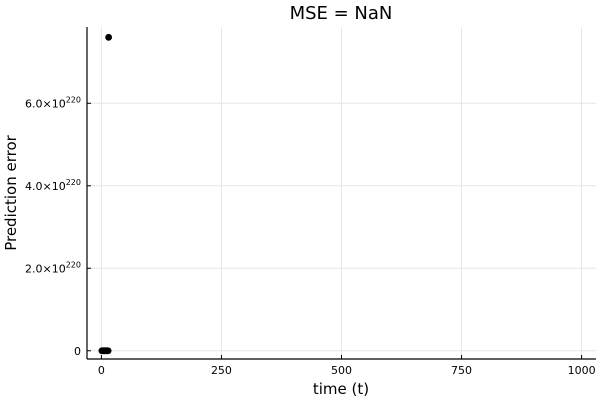 This screenshot has height=400, width=600. Describe the element at coordinates (105, 194) in the screenshot. I see `points-layer` at that location.